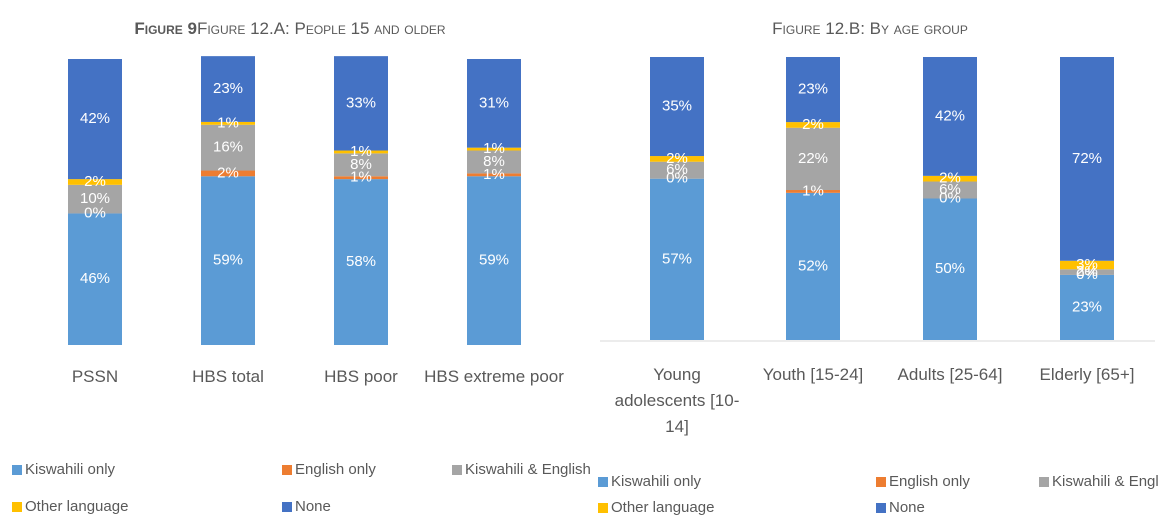 The image size is (1159, 516). I want to click on x-tick-label: Young adolescents [10-14], so click(677, 400).